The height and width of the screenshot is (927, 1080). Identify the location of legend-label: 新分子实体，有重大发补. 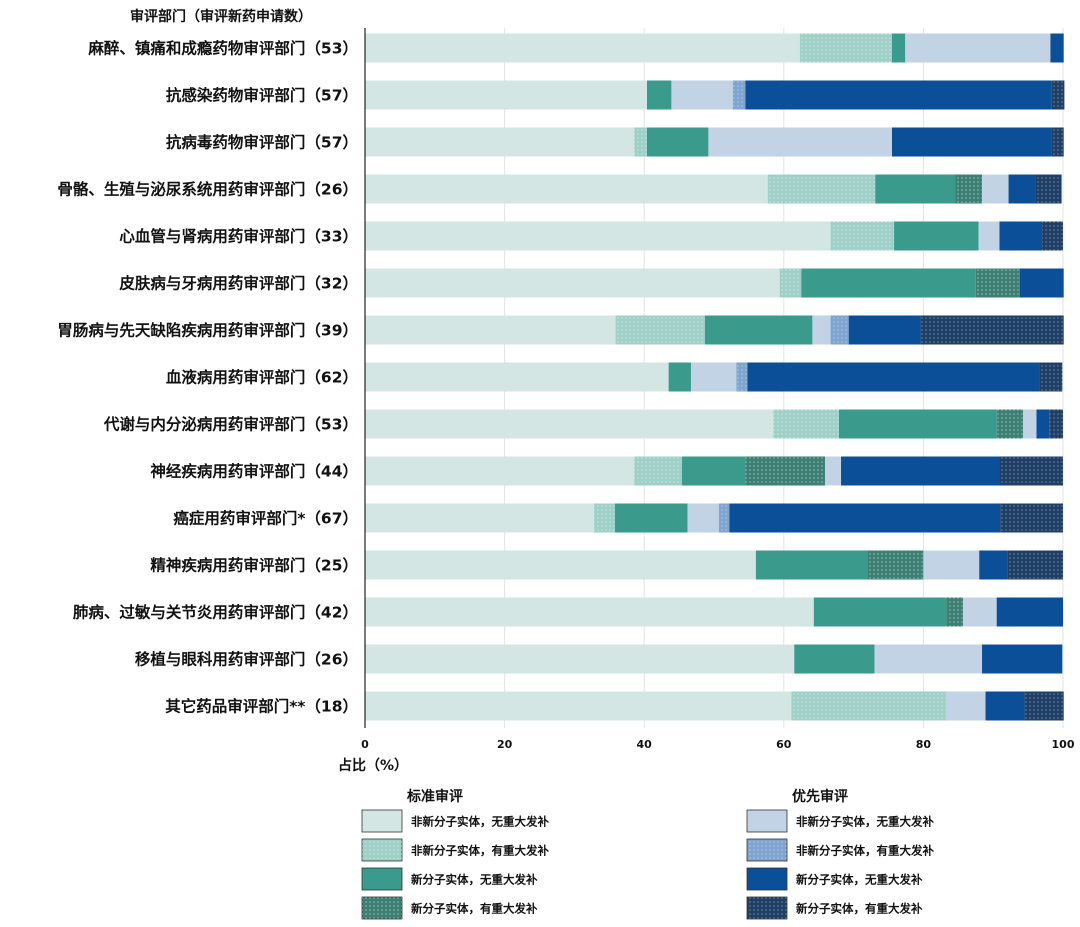
(474, 909).